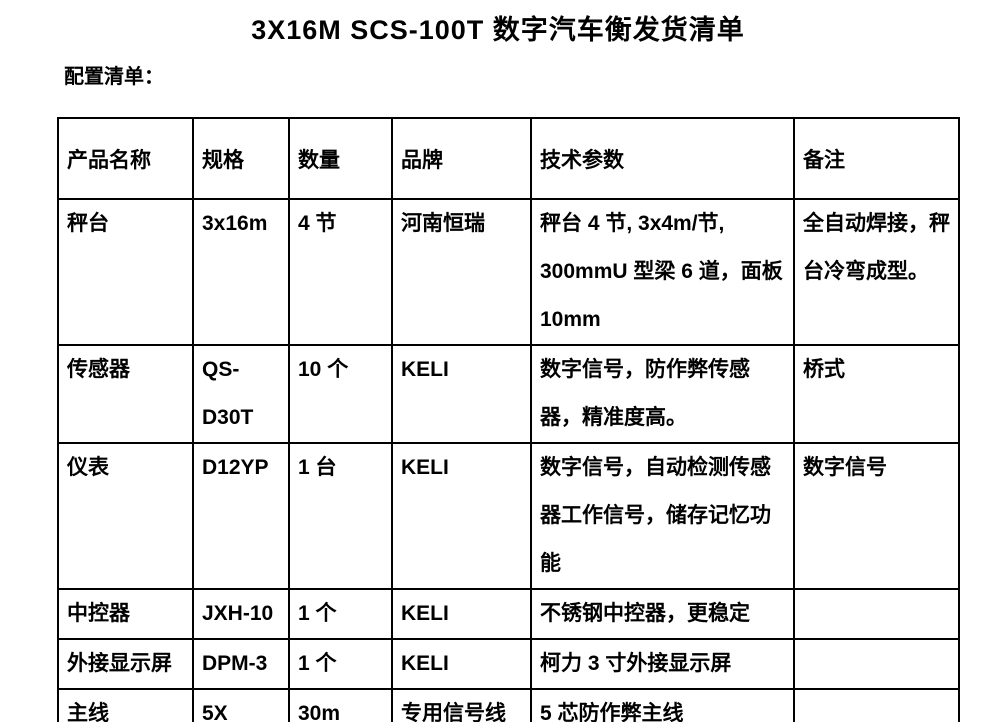 The width and height of the screenshot is (996, 722). What do you see at coordinates (340, 272) in the screenshot?
I see `cell-quantity: 4 节` at bounding box center [340, 272].